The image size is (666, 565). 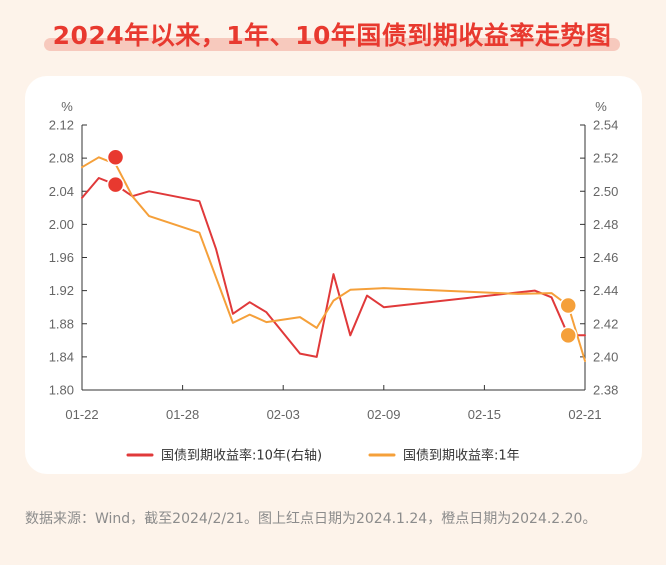 I want to click on right-tick-label: 2.46, so click(x=605, y=257).